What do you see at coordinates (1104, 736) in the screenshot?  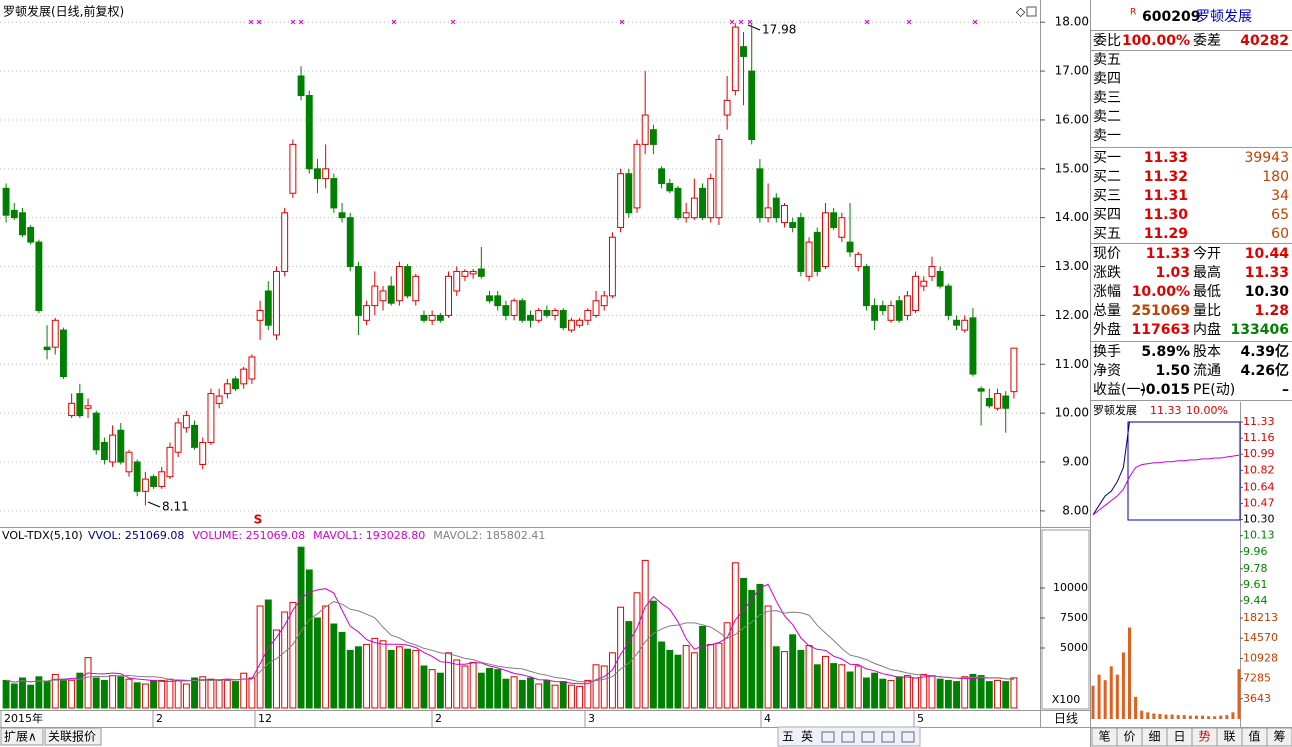 I see `side-tab-label: 笔` at bounding box center [1104, 736].